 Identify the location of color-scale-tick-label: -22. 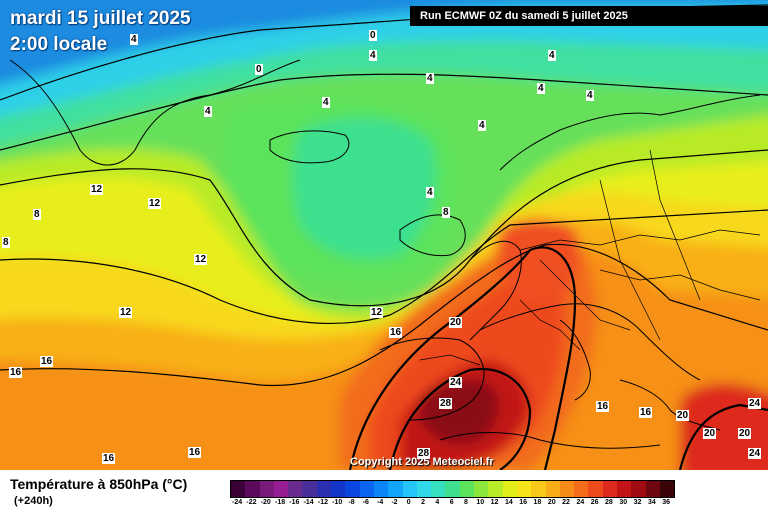
(251, 502).